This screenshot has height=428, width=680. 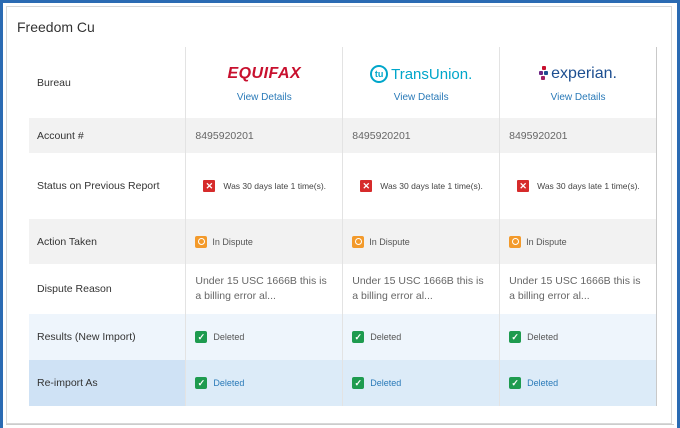 What do you see at coordinates (678, 214) in the screenshot?
I see `frame-right-border` at bounding box center [678, 214].